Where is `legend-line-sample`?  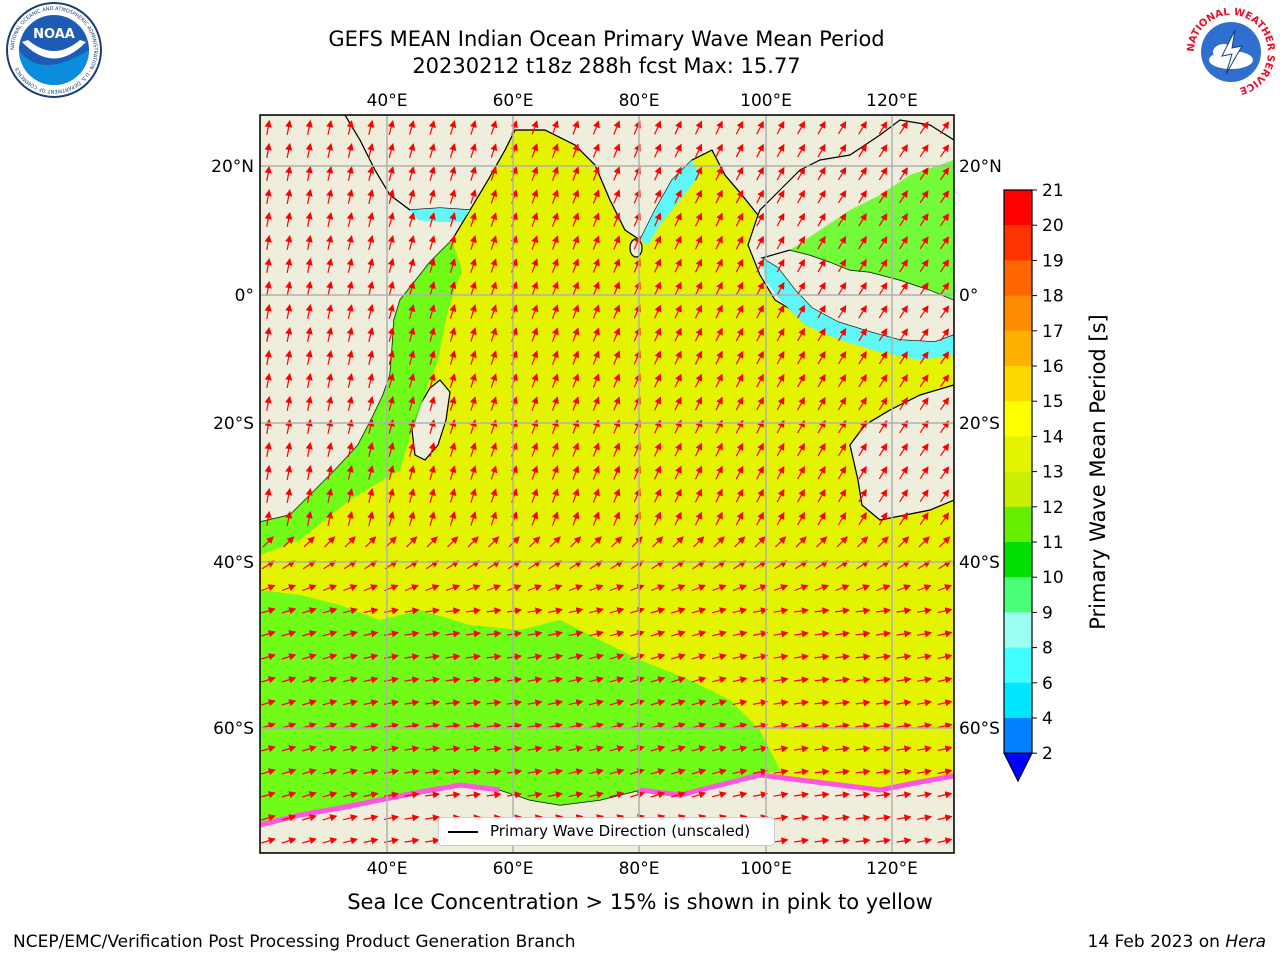
legend-line-sample is located at coordinates (463, 832).